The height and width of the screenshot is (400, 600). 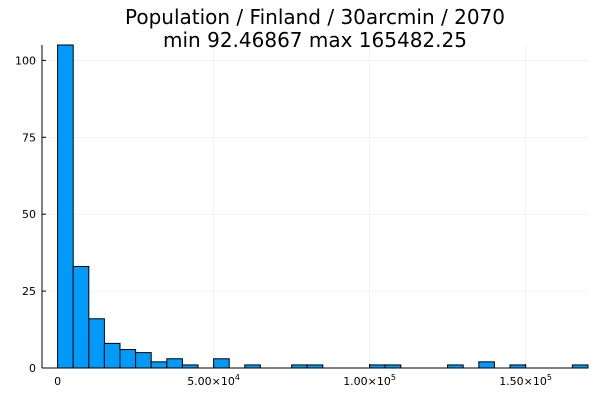 What do you see at coordinates (29, 214) in the screenshot?
I see `y-tick-label-2: 50` at bounding box center [29, 214].